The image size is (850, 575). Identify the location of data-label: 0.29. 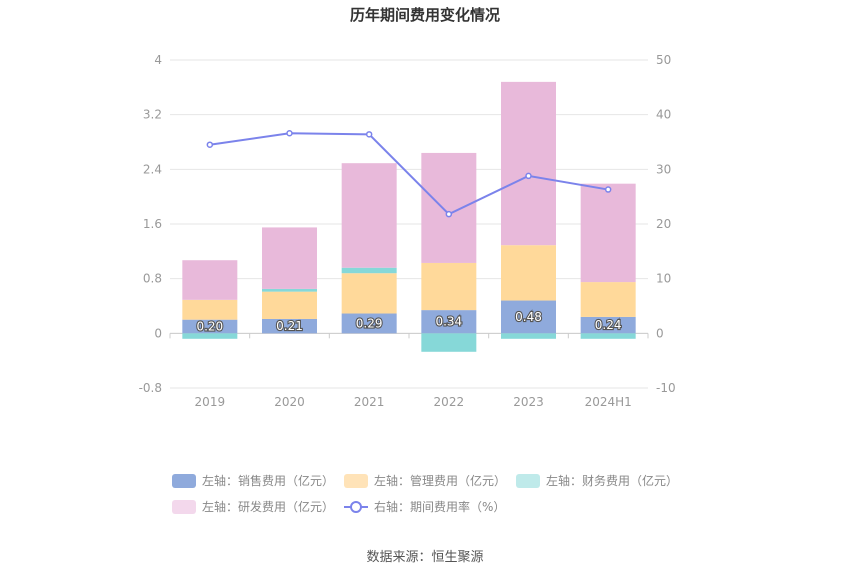
(369, 323).